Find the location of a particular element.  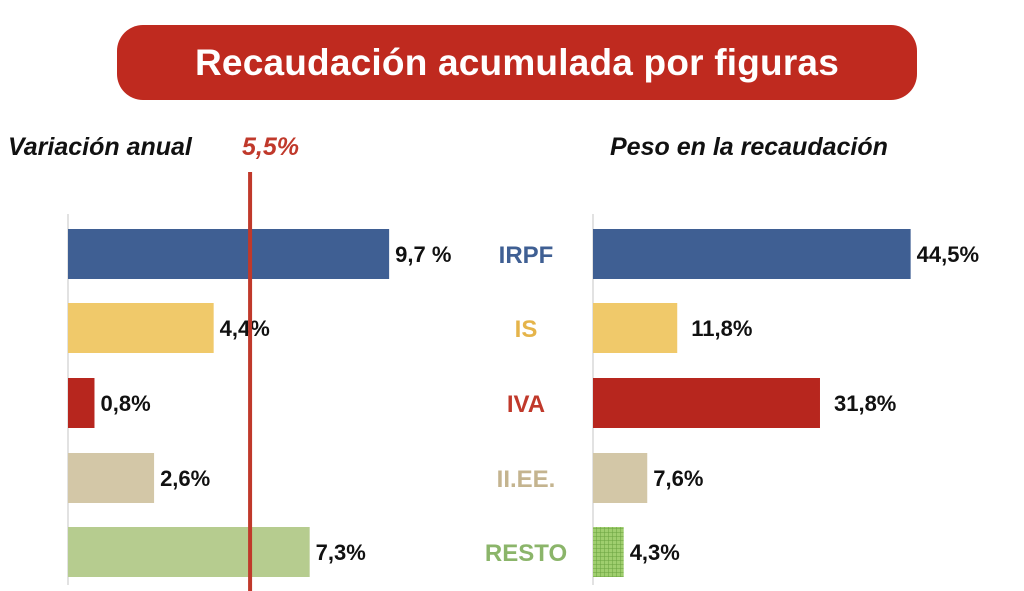

bar-weight-is is located at coordinates (635, 328).